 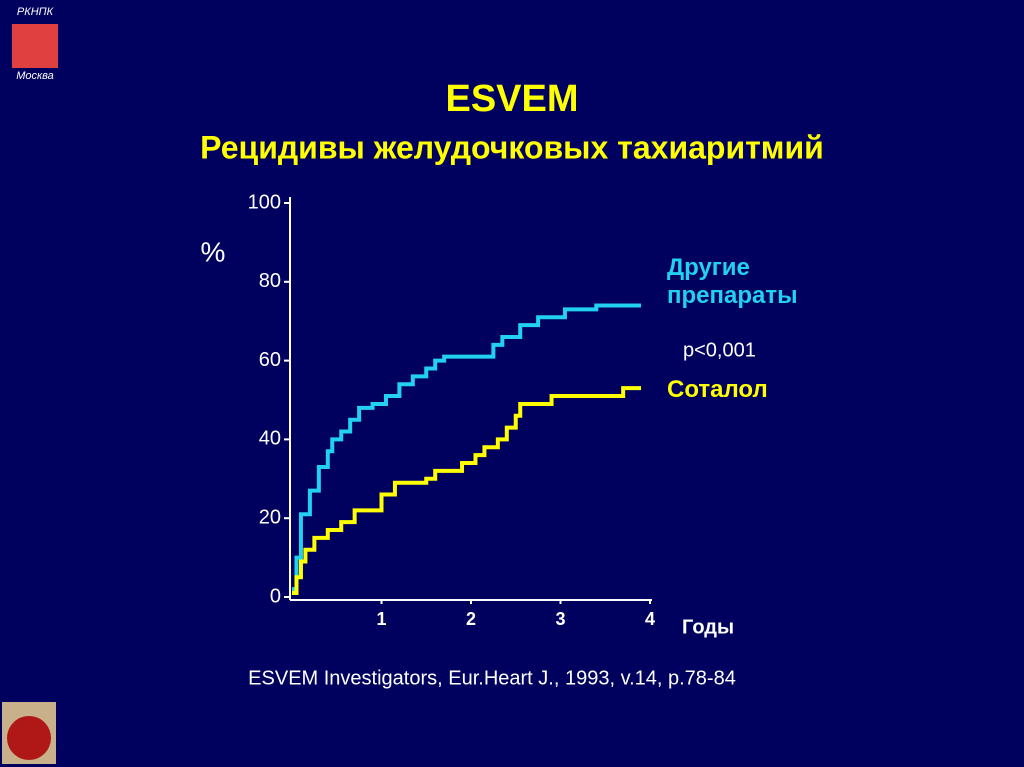 I want to click on logo-bottom: Москва, so click(x=35, y=76).